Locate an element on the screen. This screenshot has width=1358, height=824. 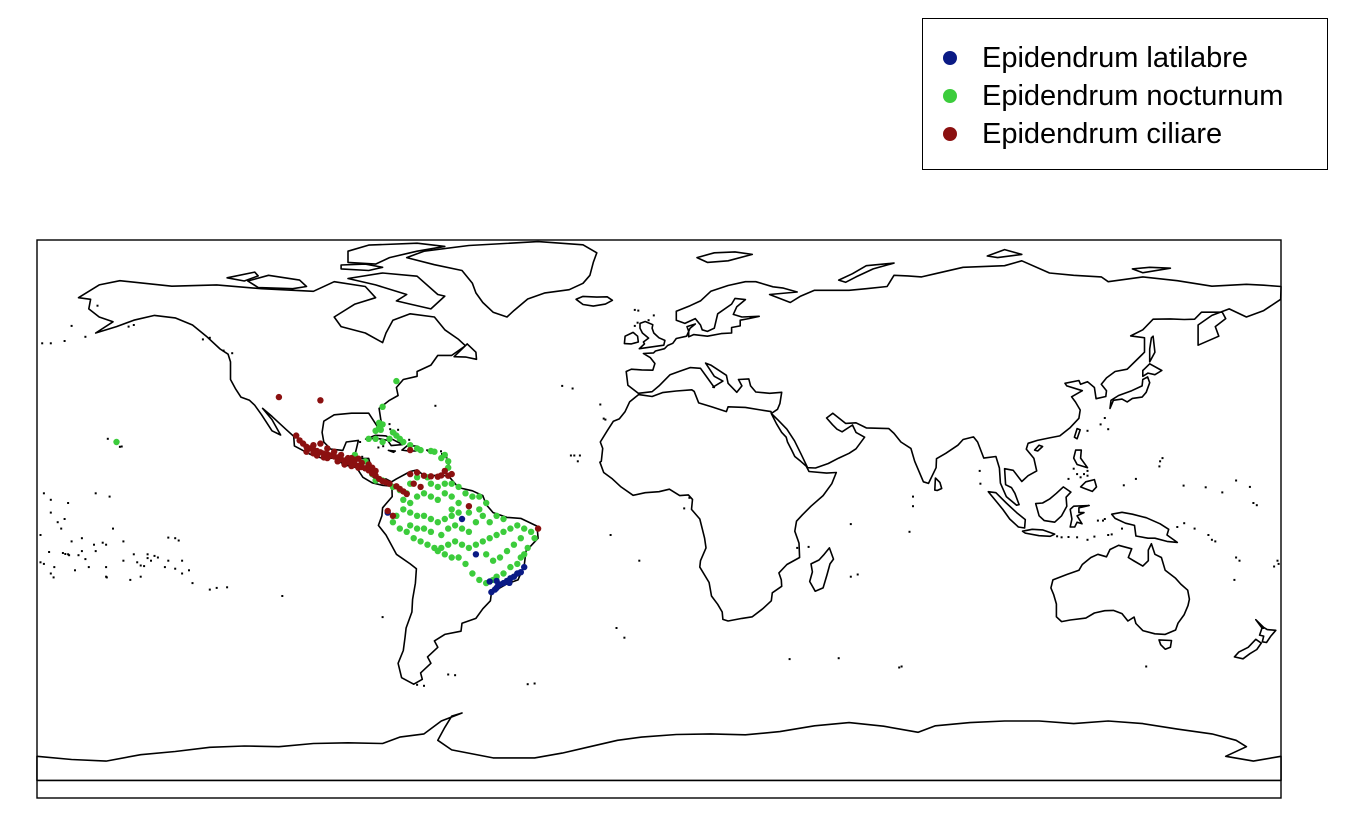
landmass-jamaica is located at coordinates (392, 451).